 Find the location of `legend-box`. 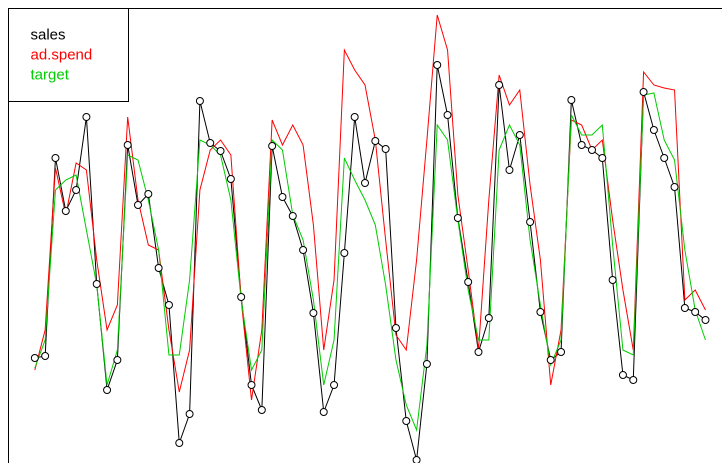

legend-box is located at coordinates (68, 55).